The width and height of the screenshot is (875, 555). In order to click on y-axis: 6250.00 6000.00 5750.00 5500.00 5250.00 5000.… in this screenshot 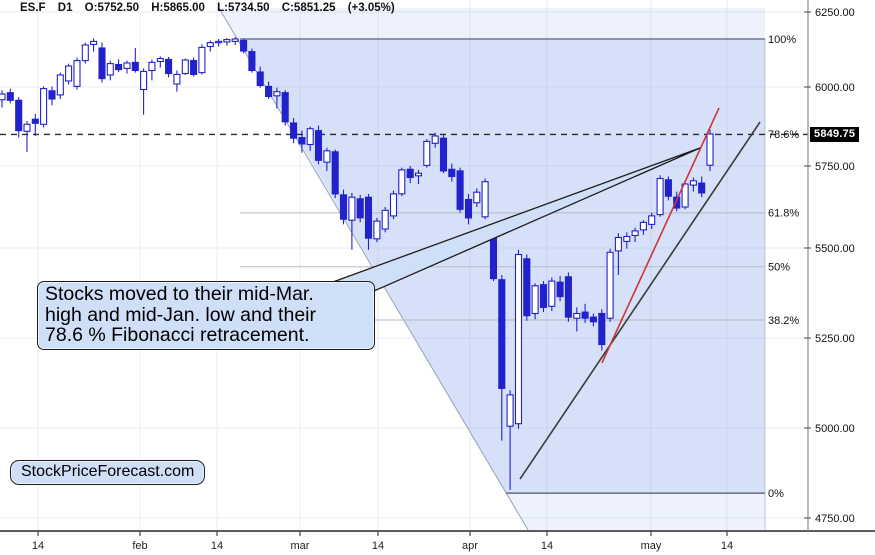, I will do `click(829, 265)`.